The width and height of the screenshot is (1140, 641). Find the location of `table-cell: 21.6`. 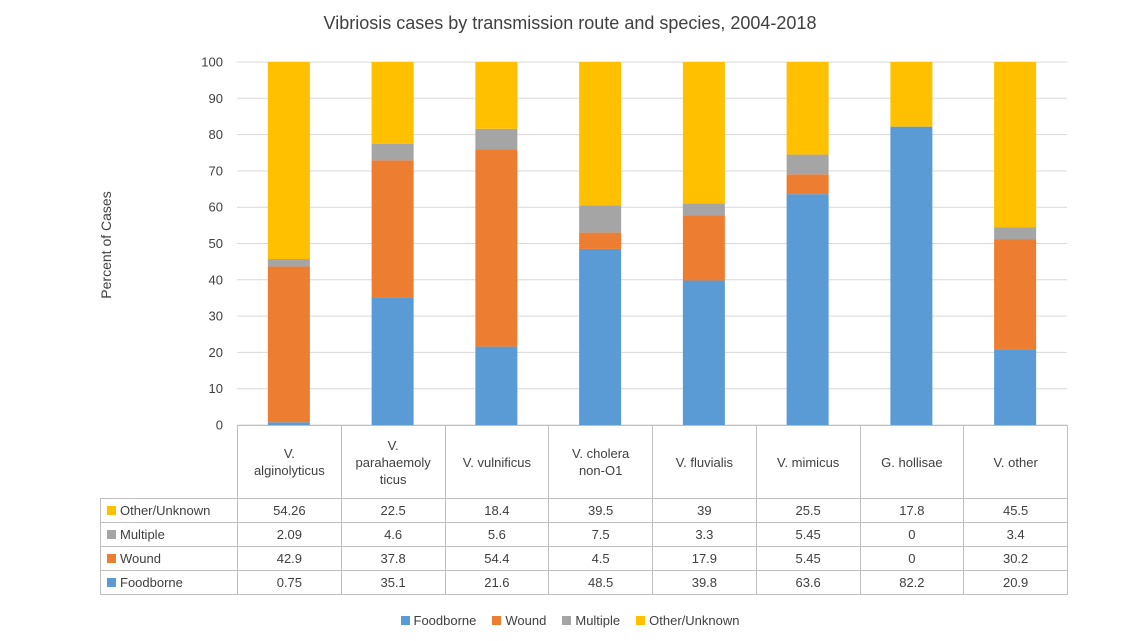

table-cell: 21.6 is located at coordinates (497, 582).